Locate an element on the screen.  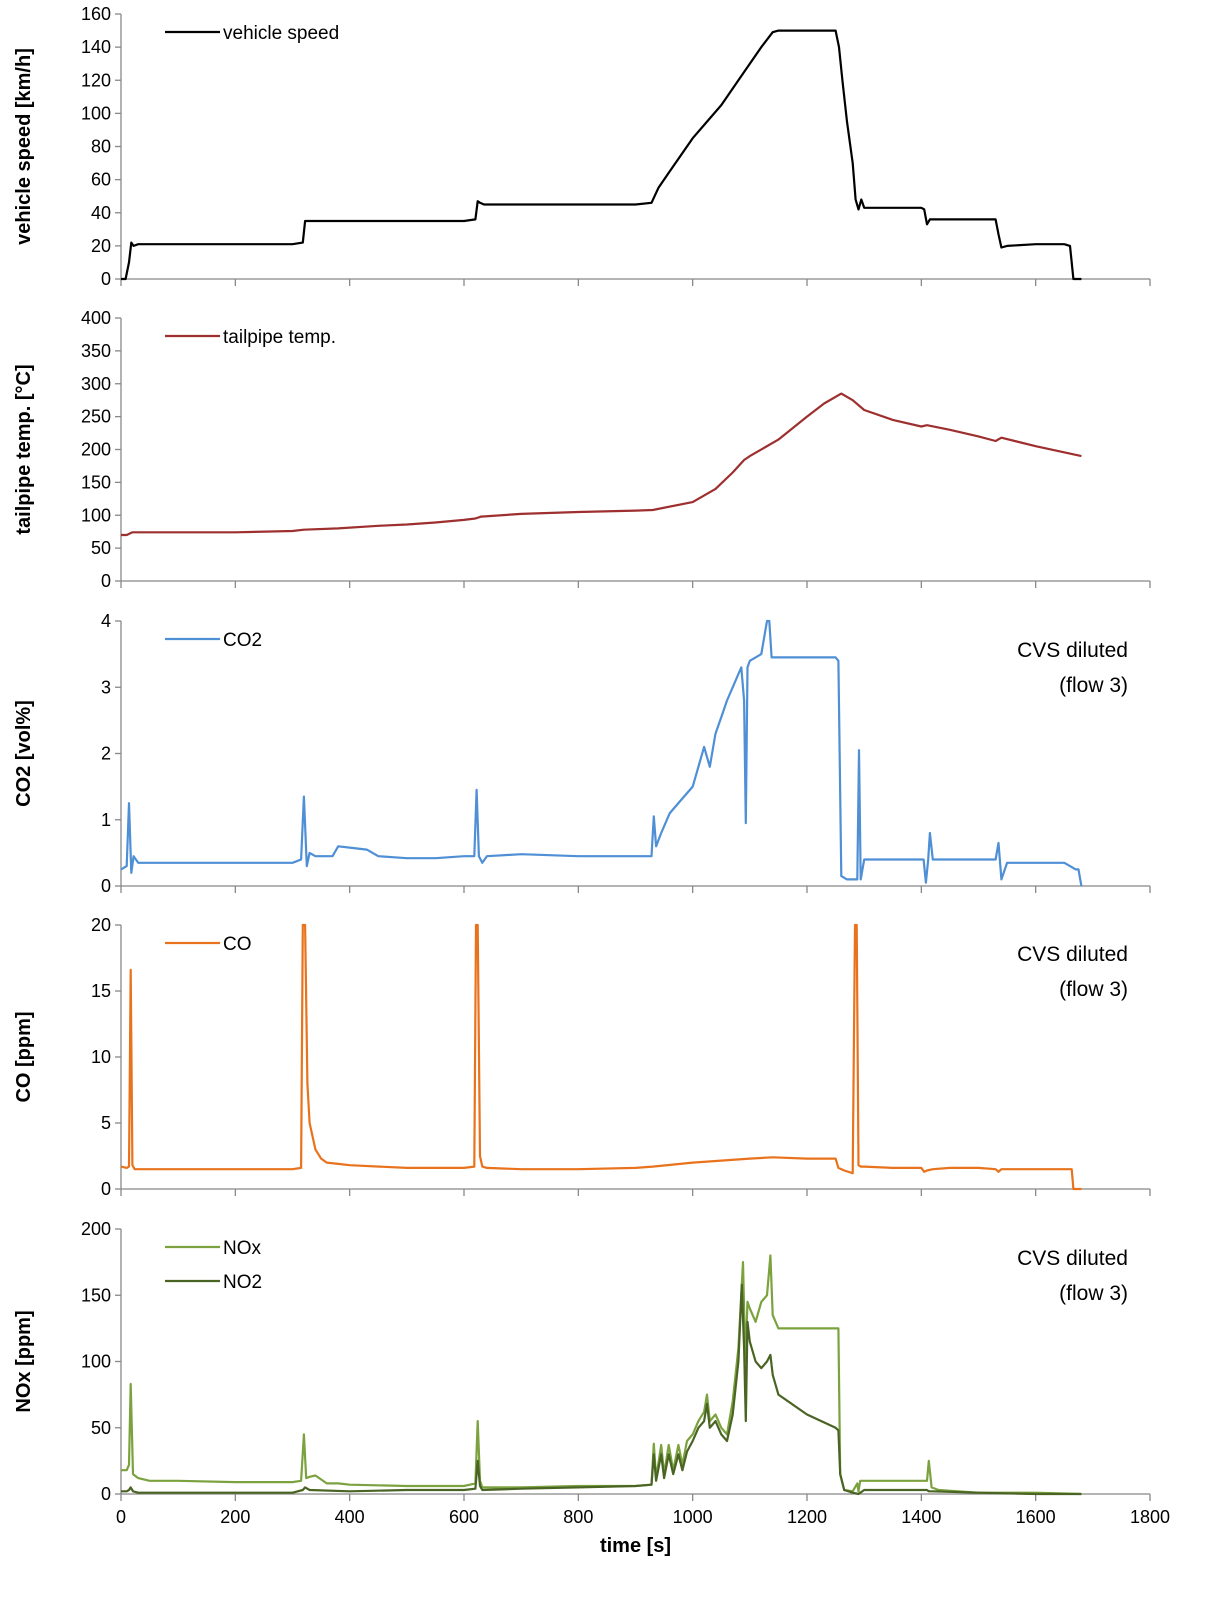
y-tick-label: 400 is located at coordinates (96, 318).